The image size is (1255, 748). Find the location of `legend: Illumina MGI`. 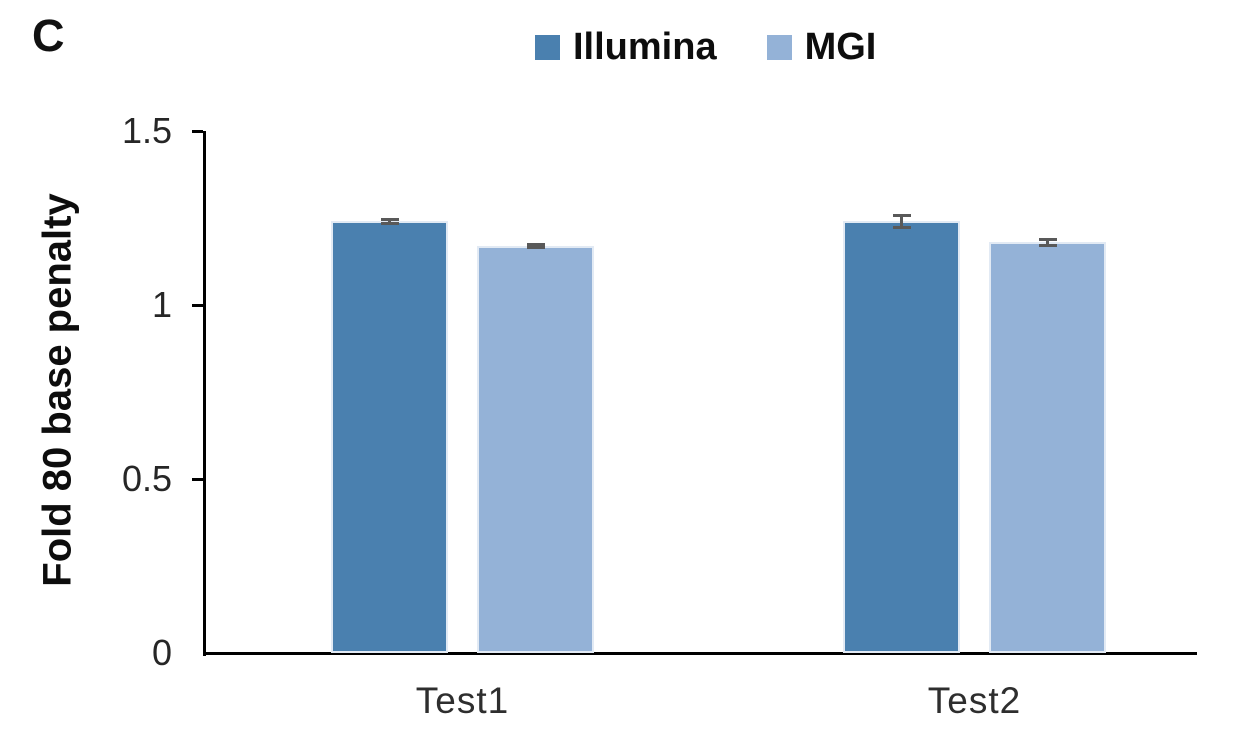

legend: Illumina MGI is located at coordinates (705, 47).